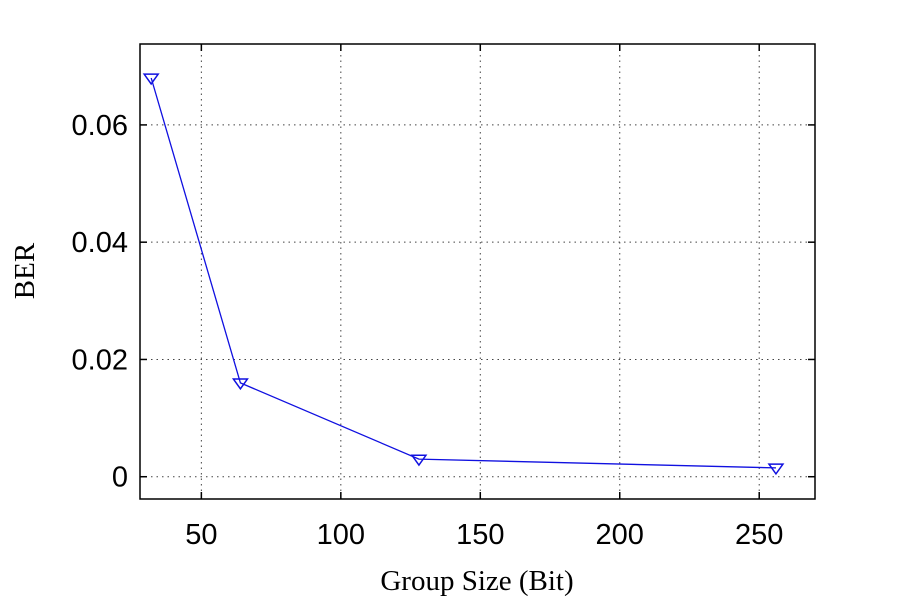  What do you see at coordinates (759, 535) in the screenshot?
I see `x-tick-label: 250` at bounding box center [759, 535].